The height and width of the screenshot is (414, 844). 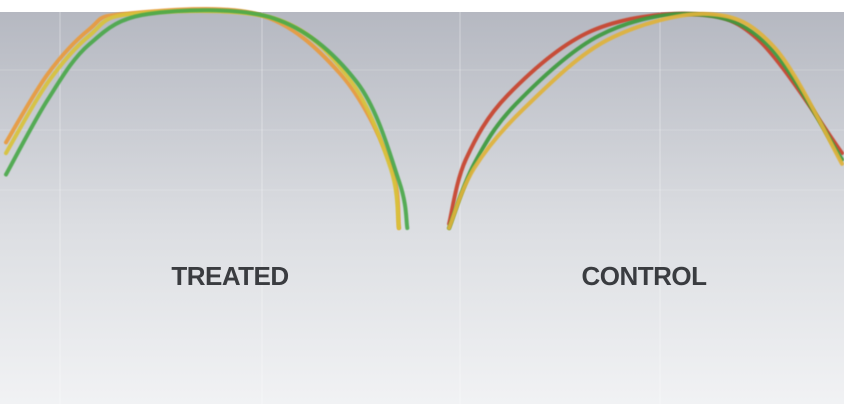 I want to click on region-label-control: CONTROL, so click(x=644, y=276).